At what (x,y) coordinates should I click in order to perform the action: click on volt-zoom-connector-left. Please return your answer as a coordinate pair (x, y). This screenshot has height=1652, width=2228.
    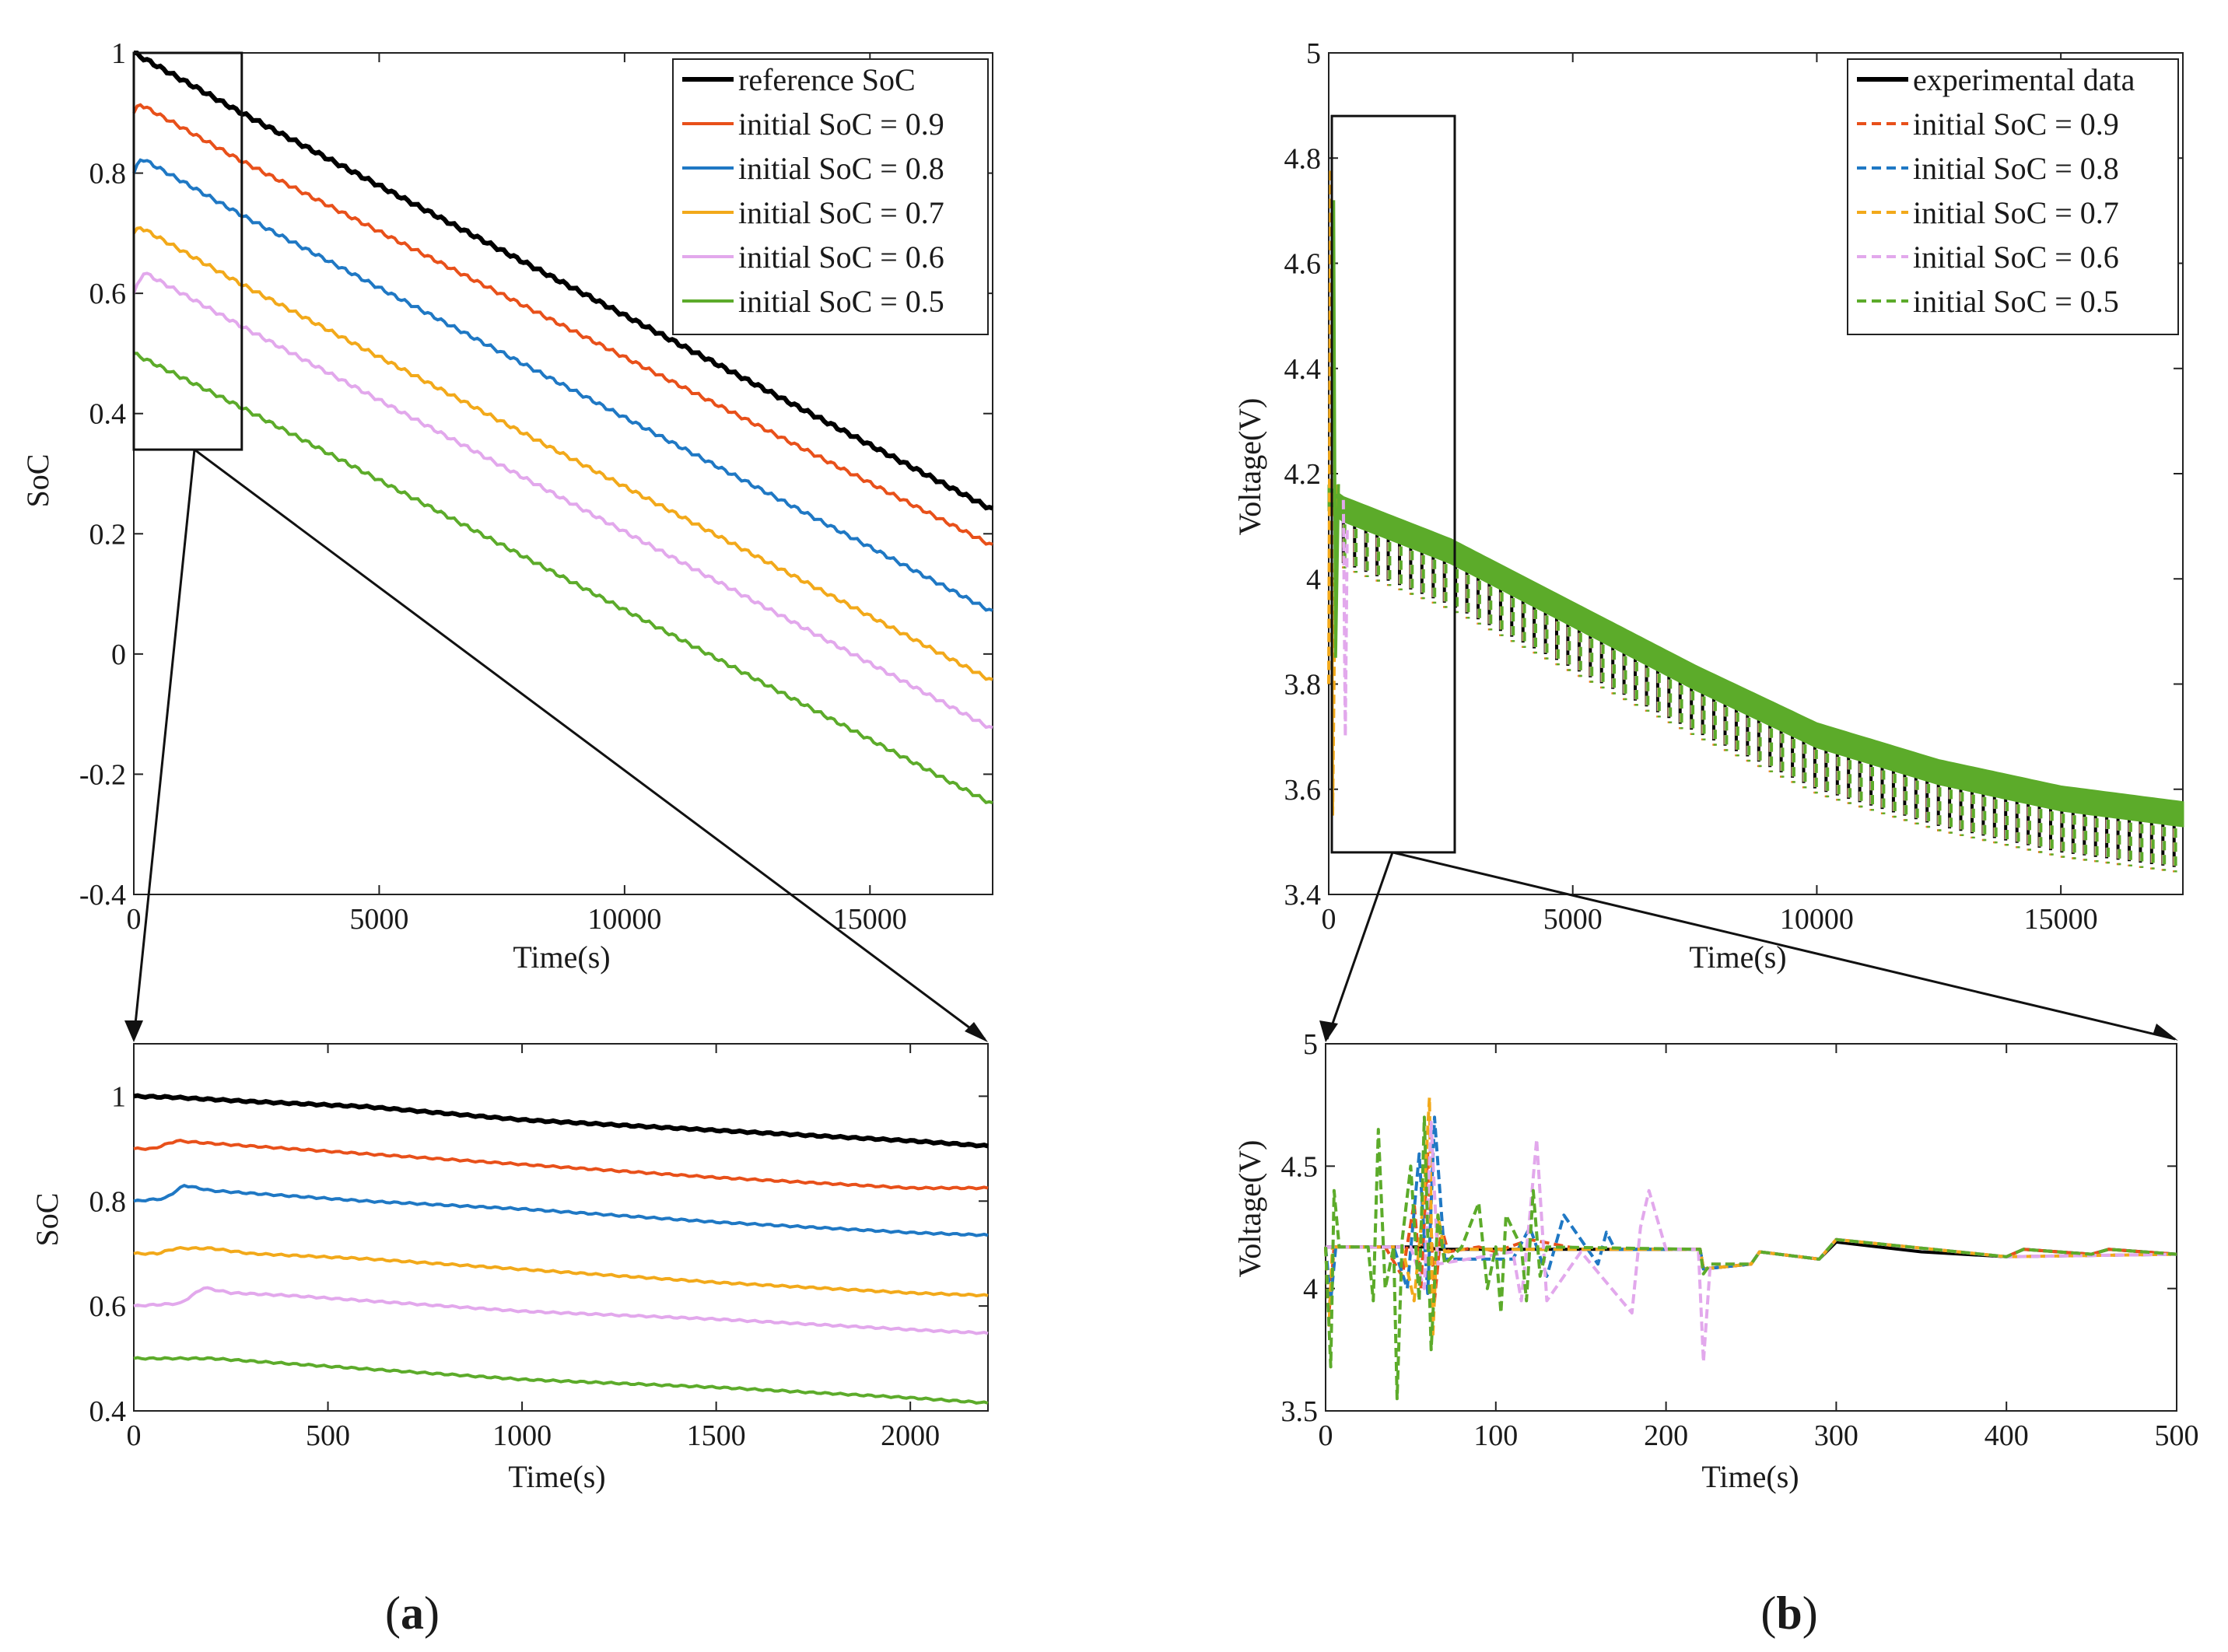
    Looking at the image, I should click on (1360, 946).